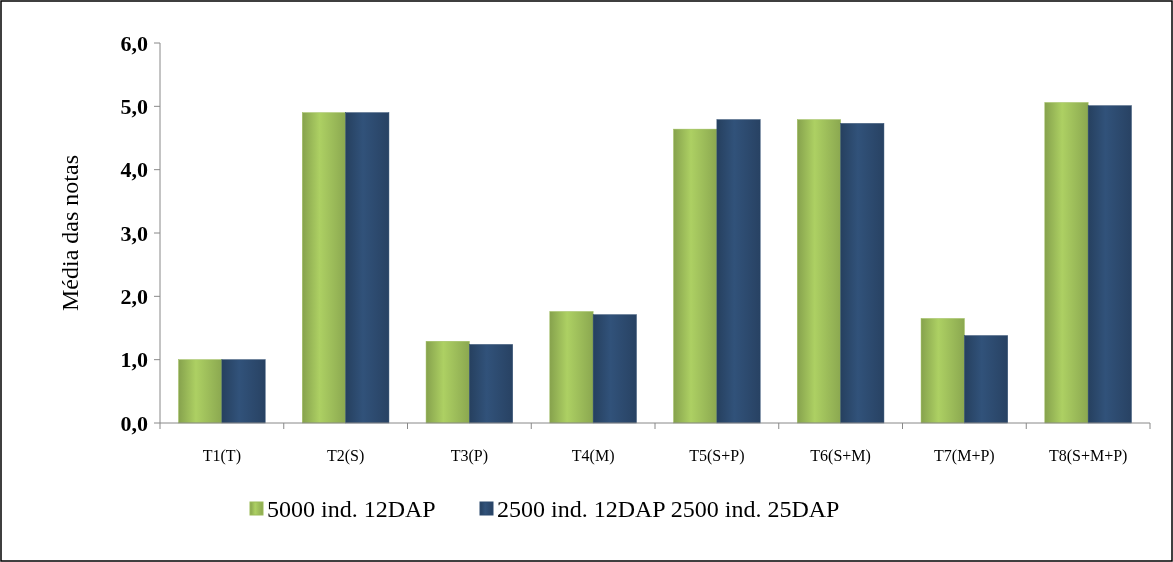  Describe the element at coordinates (134, 233) in the screenshot. I see `y-tick-label: 3,0` at that location.